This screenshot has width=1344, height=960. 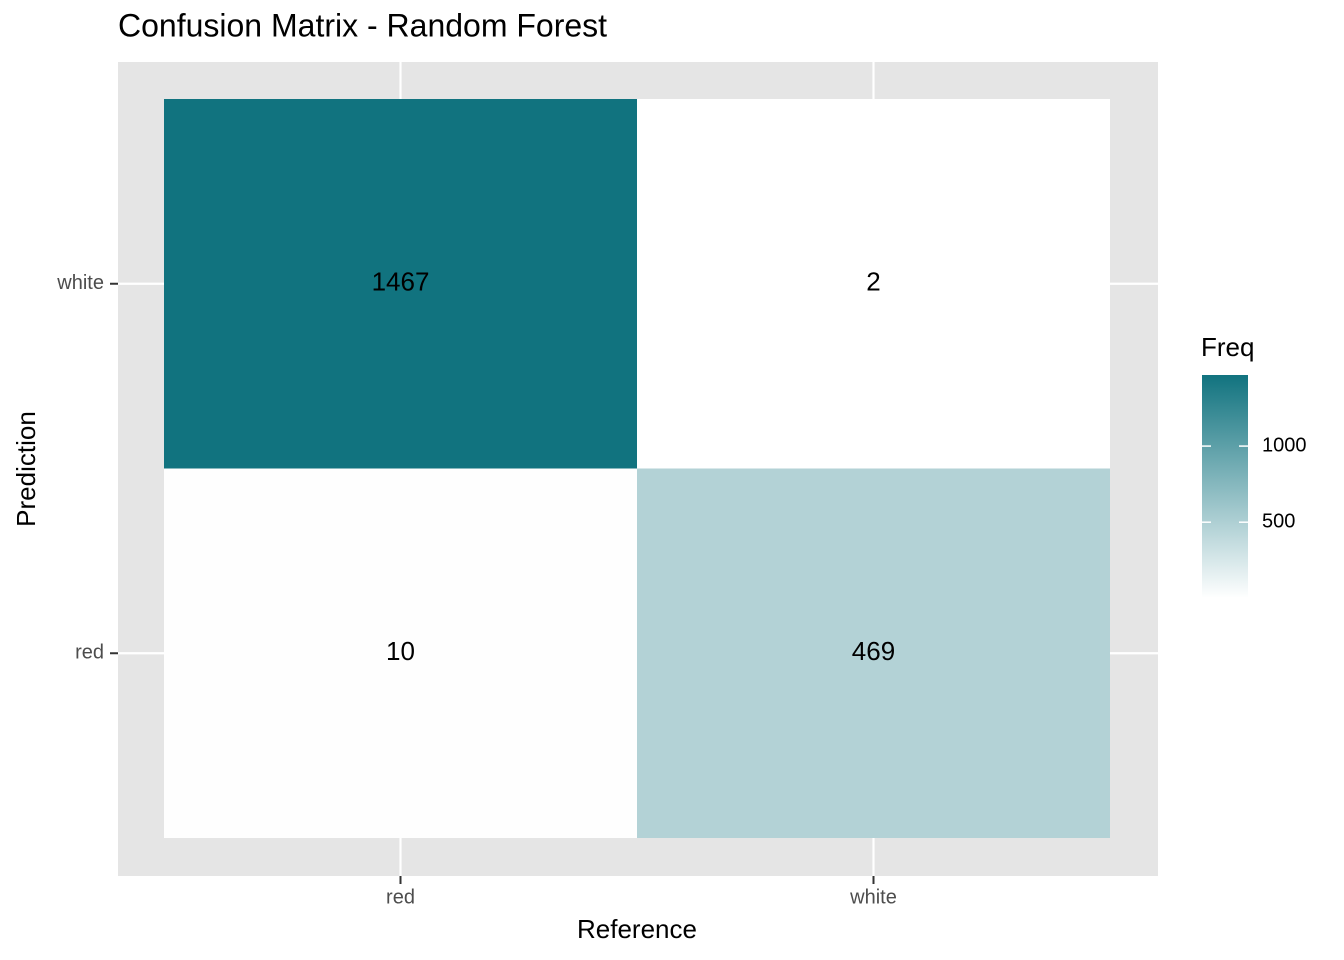 I want to click on legend-title: Freq, so click(x=1227, y=347).